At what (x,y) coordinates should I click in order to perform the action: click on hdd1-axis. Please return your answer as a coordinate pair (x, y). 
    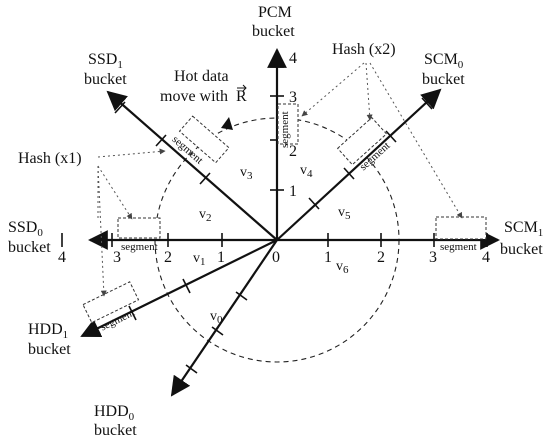
    Looking at the image, I should click on (179, 288).